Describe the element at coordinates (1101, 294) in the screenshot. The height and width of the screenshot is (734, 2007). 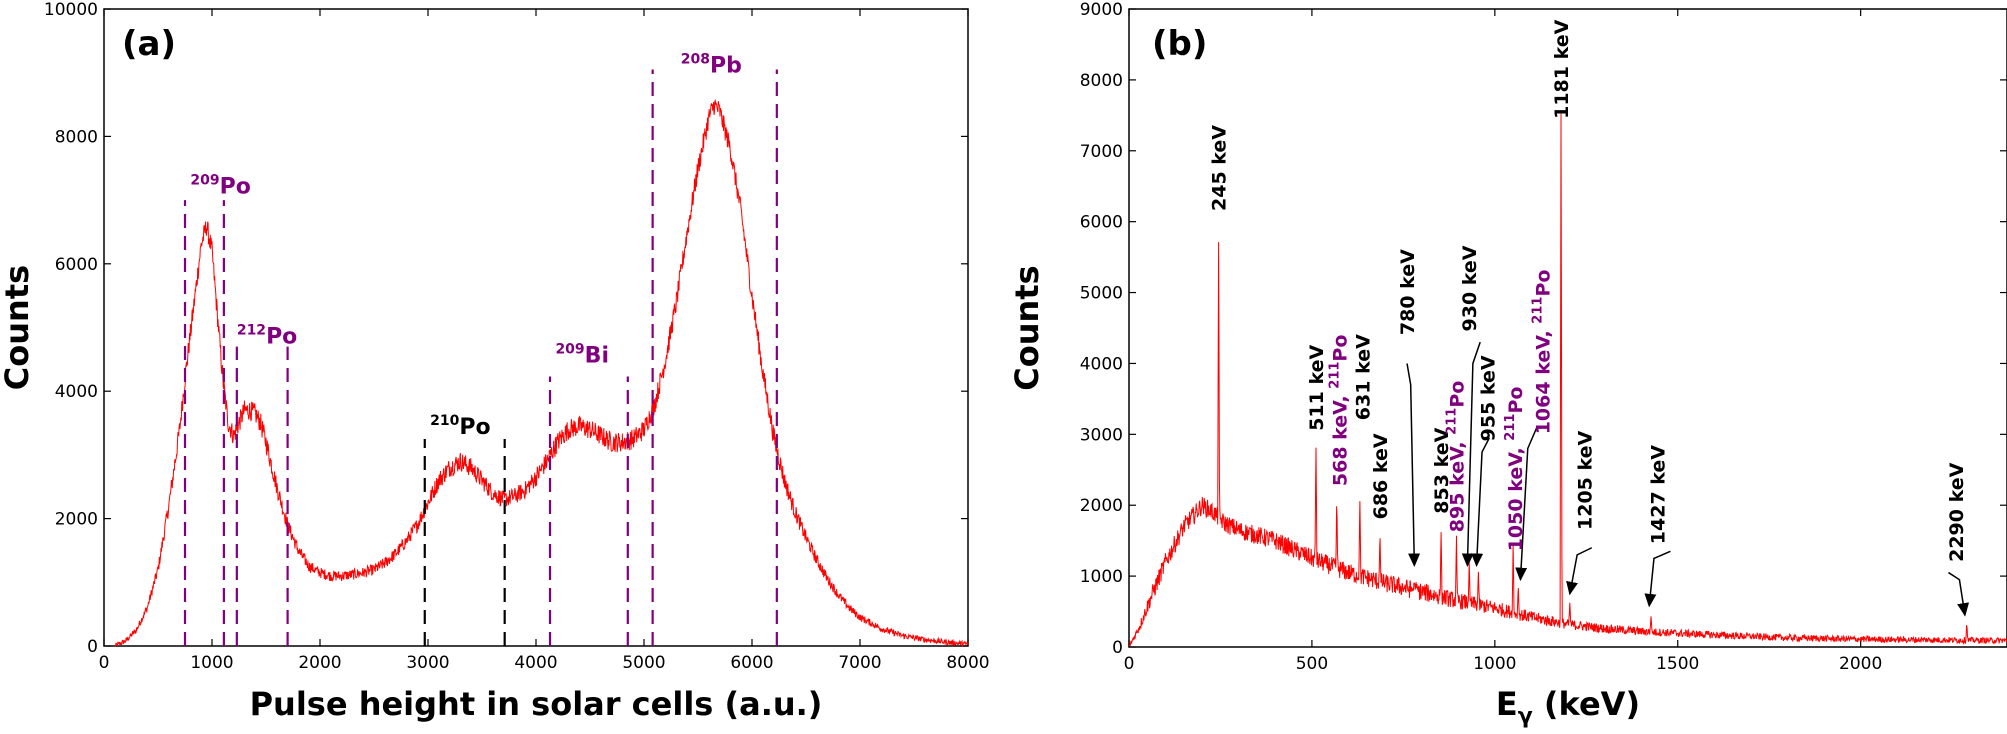
I see `b-y-tick-label: 5000` at that location.